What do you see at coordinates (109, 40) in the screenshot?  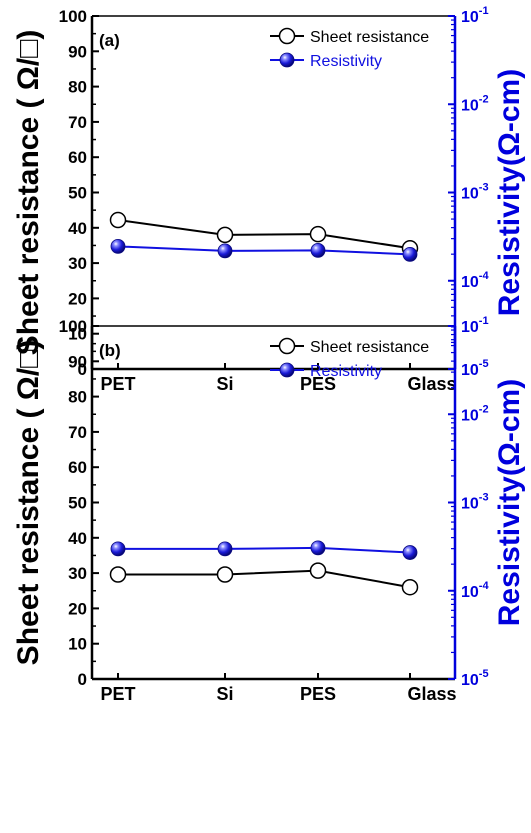 I see `panel-label: (a)` at bounding box center [109, 40].